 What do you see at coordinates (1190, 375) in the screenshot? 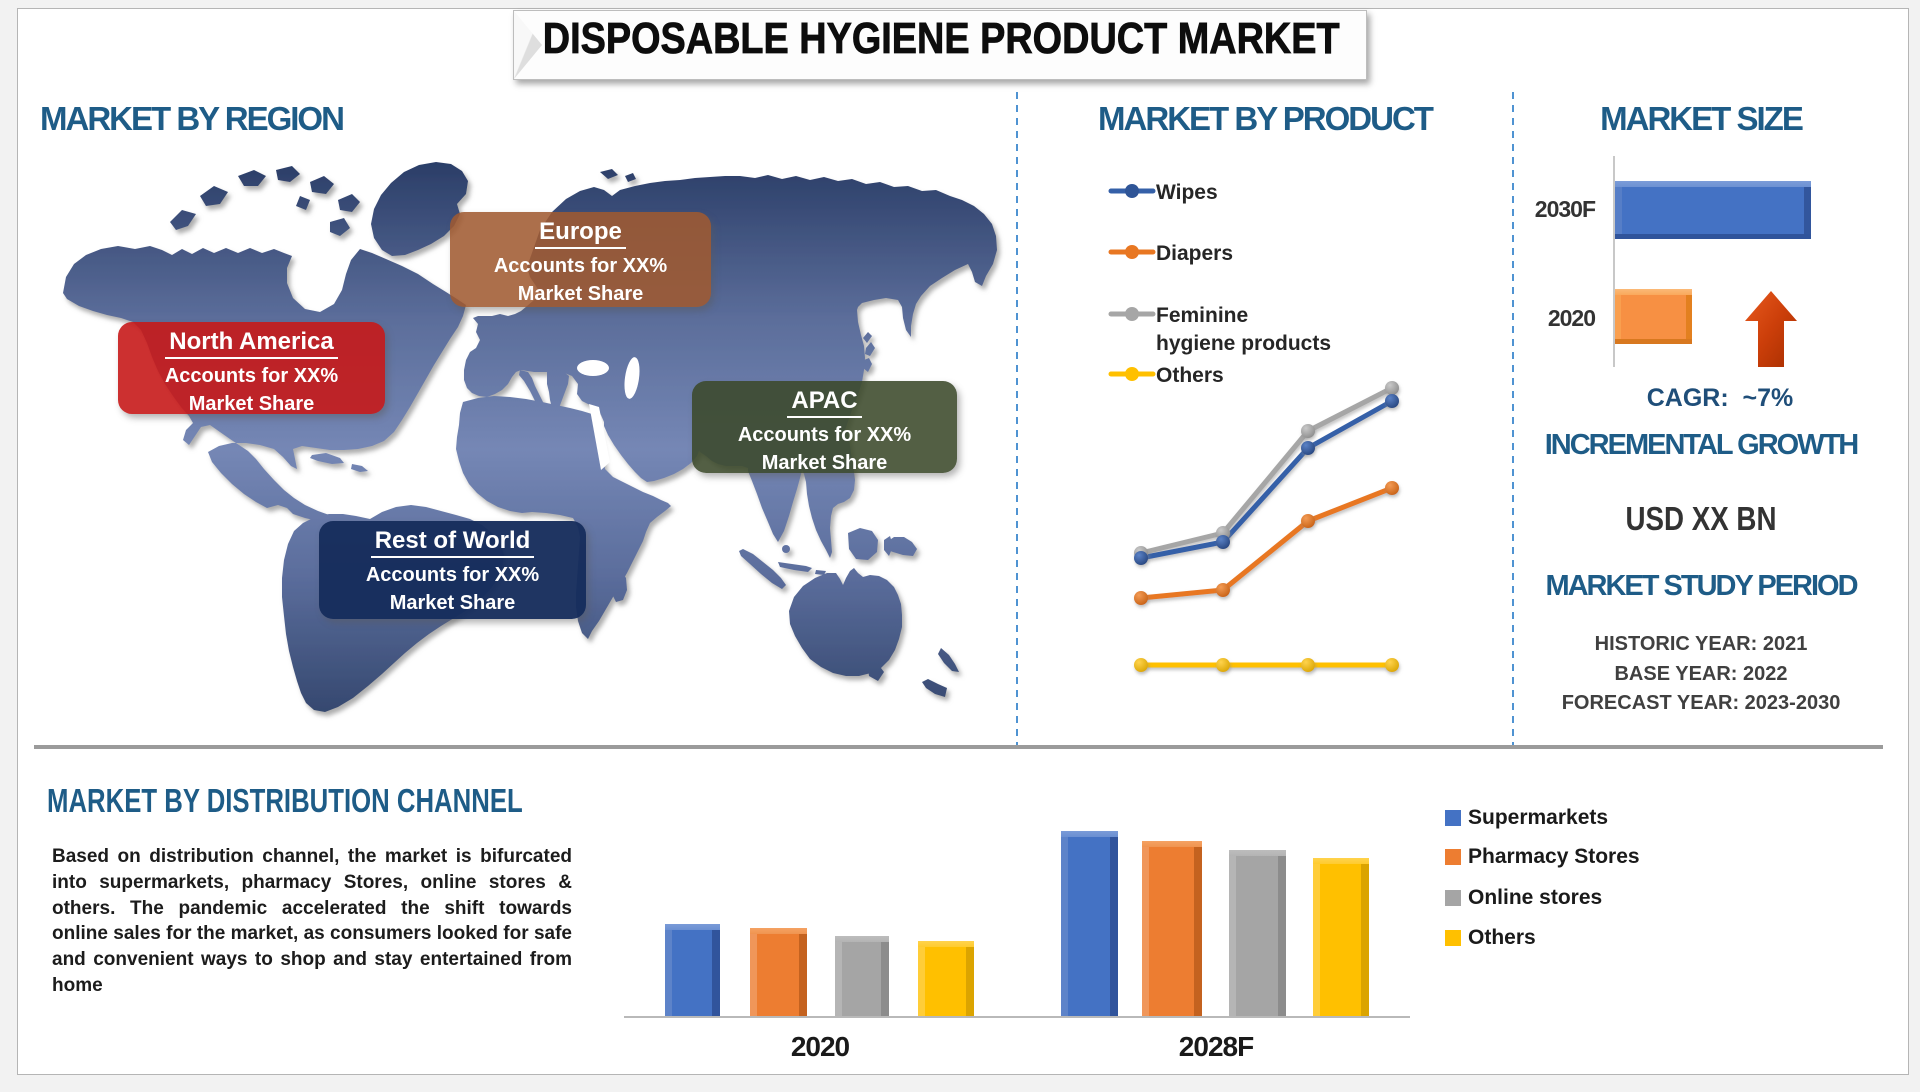
I see `svg-text: Others` at bounding box center [1190, 375].